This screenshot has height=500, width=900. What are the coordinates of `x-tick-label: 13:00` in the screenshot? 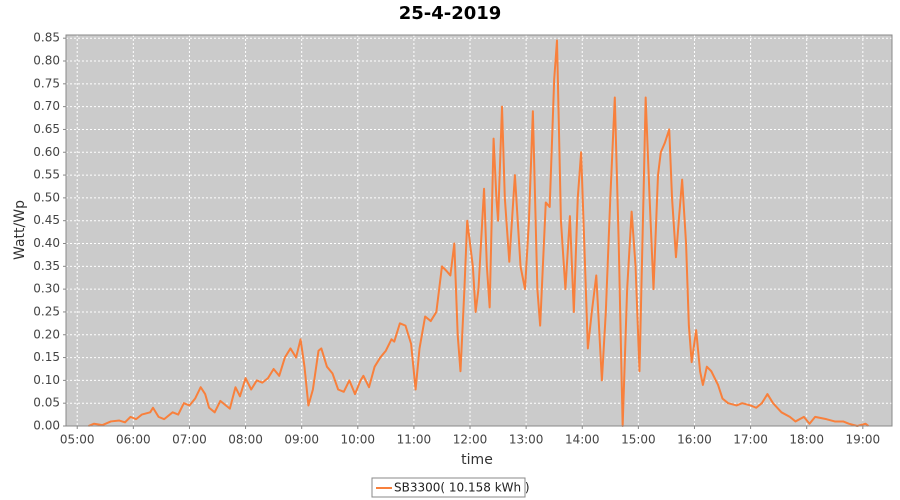 It's located at (526, 440).